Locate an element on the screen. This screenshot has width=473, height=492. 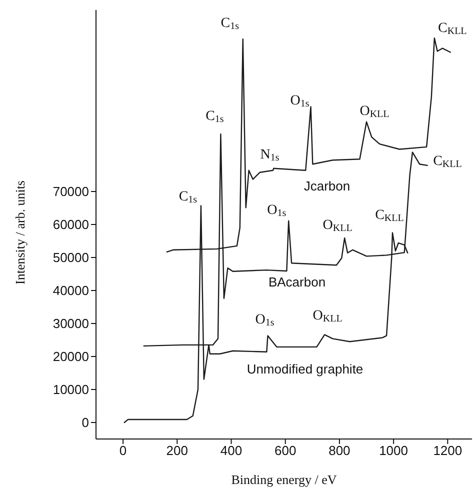
series-label: Unmodified graphite is located at coordinates (305, 368).